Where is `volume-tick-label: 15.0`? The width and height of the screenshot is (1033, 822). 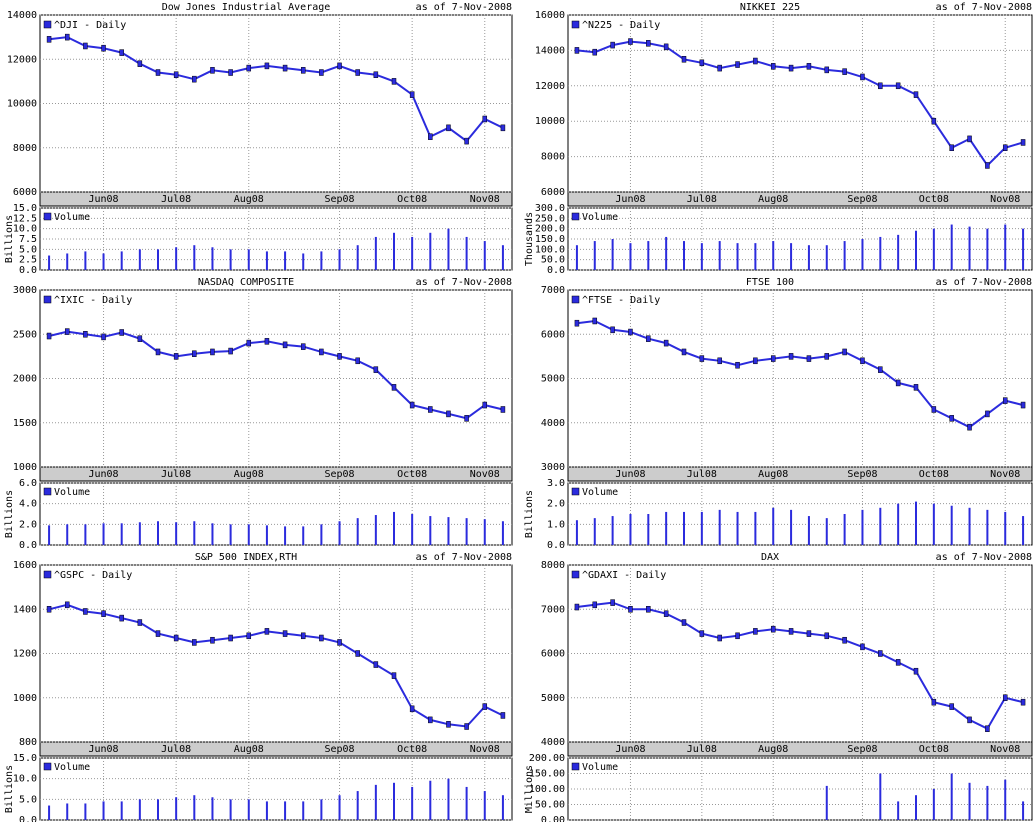 volume-tick-label: 15.0 is located at coordinates (25, 208).